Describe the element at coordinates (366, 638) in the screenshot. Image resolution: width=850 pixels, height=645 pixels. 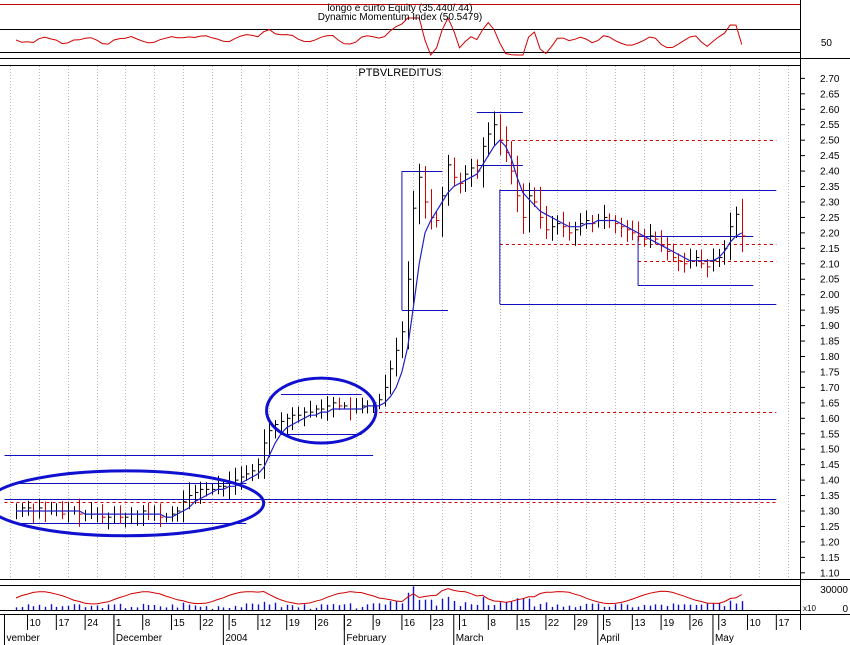
I see `month-label: February` at that location.